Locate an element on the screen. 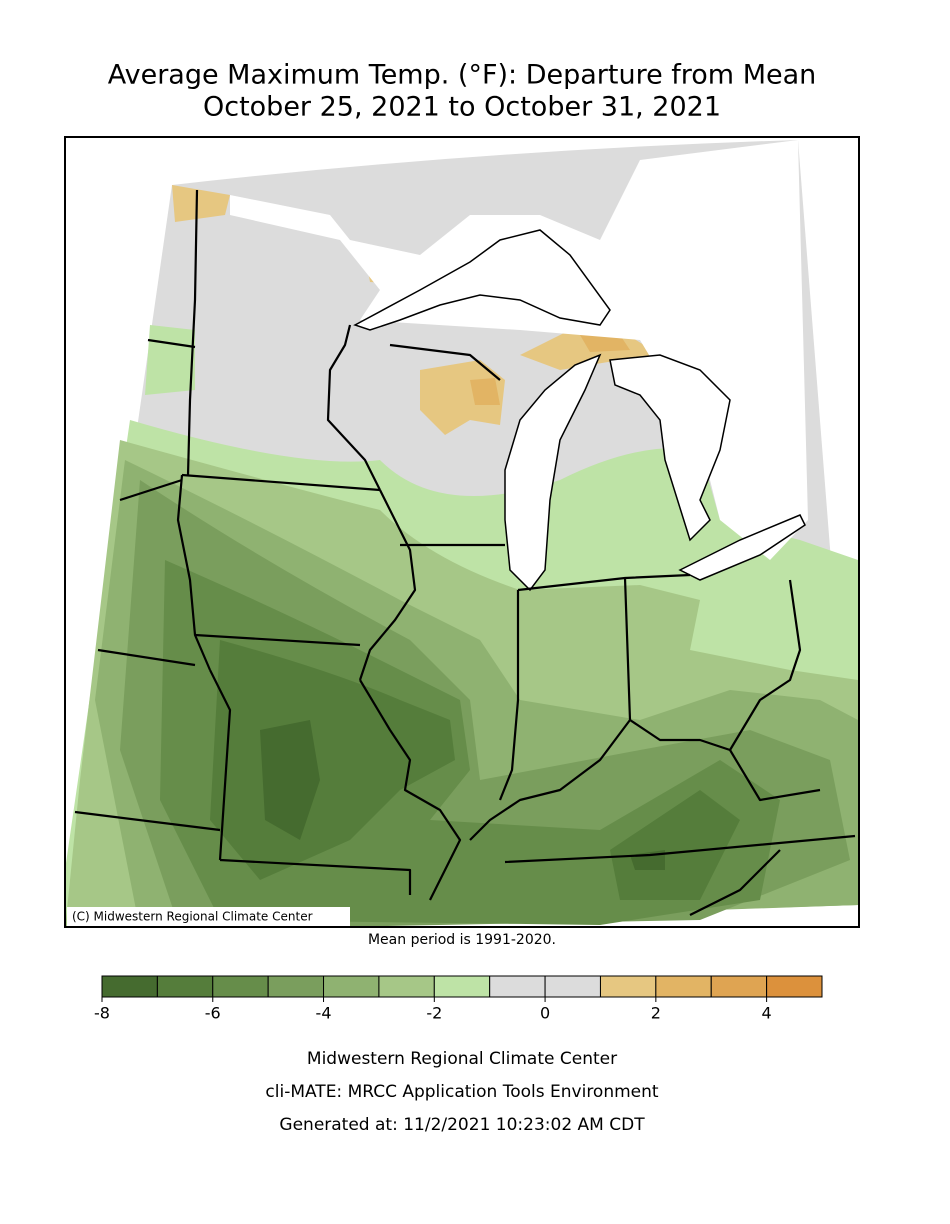  legend-tick-label: -6 is located at coordinates (213, 1013).